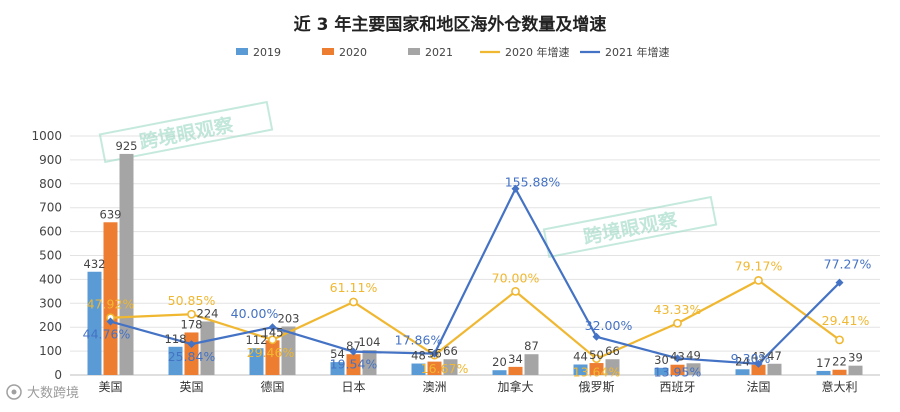 Image resolution: width=900 pixels, height=412 pixels. I want to click on bar-value-label: 178, so click(192, 324).